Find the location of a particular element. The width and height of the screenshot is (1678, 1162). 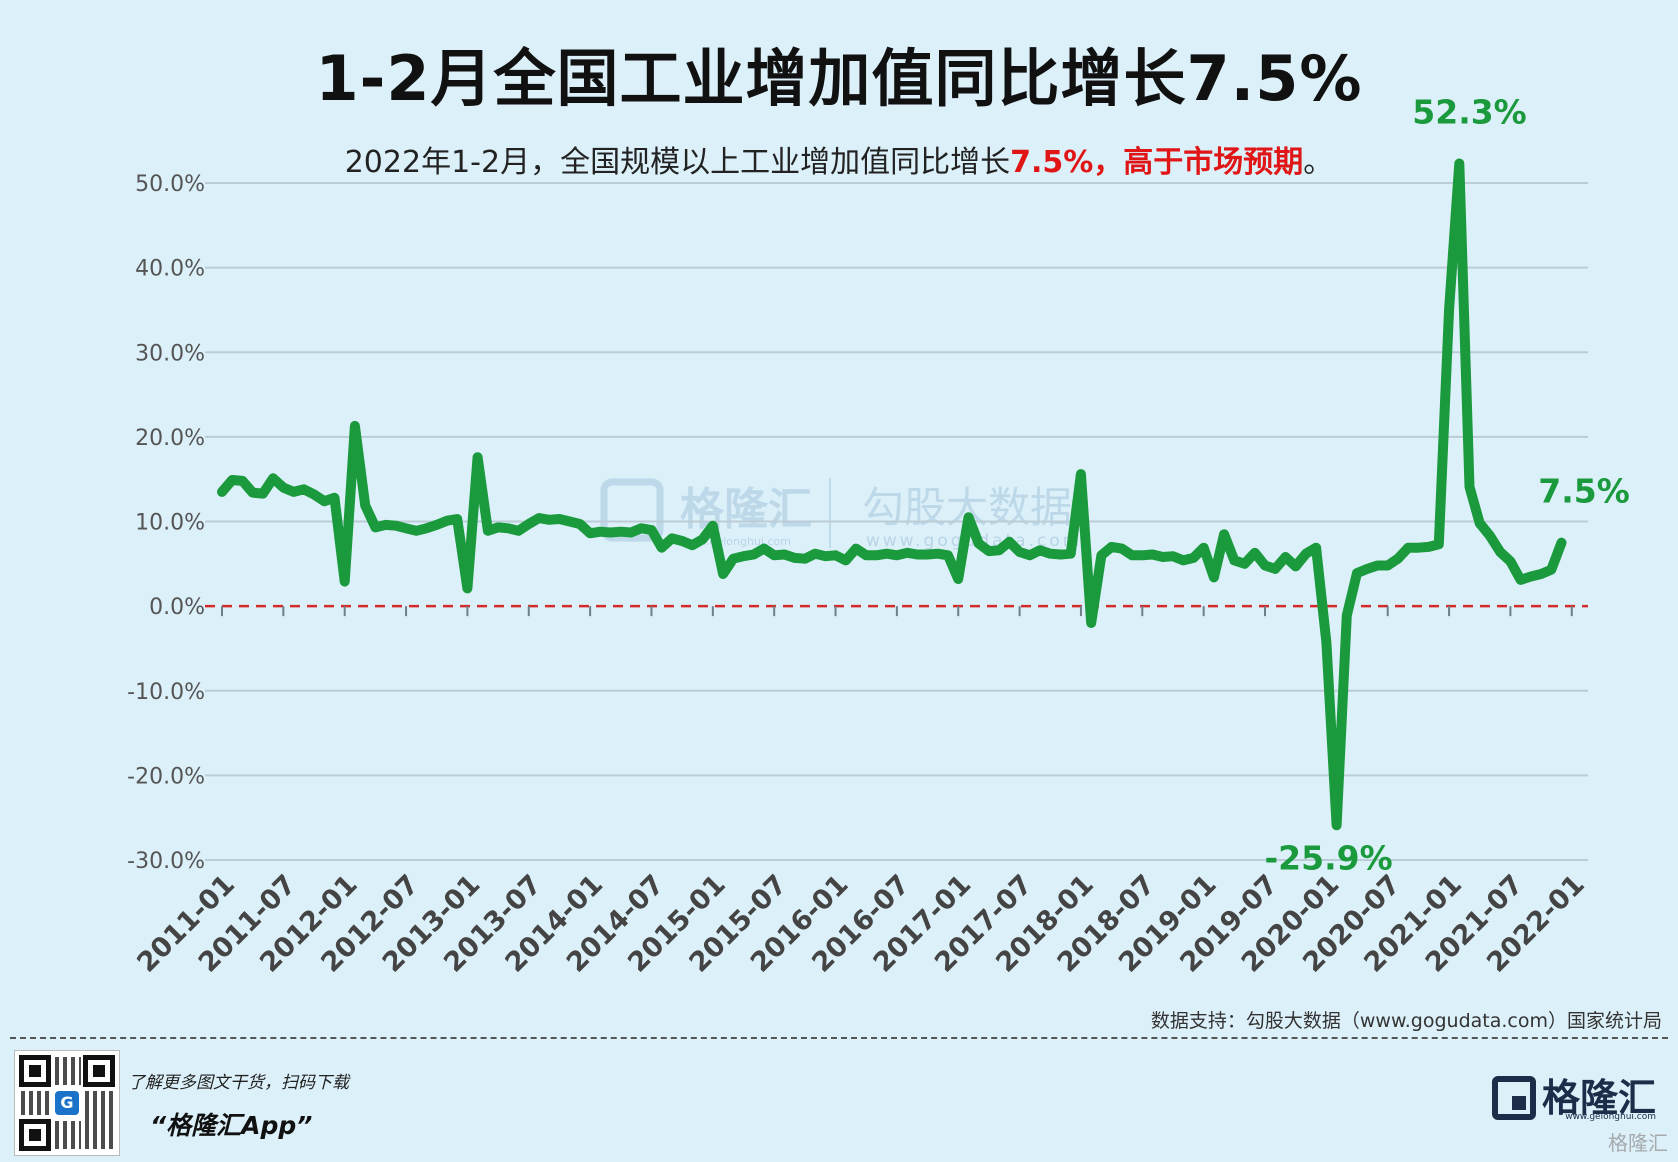

app-name: “格隆汇App” is located at coordinates (231, 1125).